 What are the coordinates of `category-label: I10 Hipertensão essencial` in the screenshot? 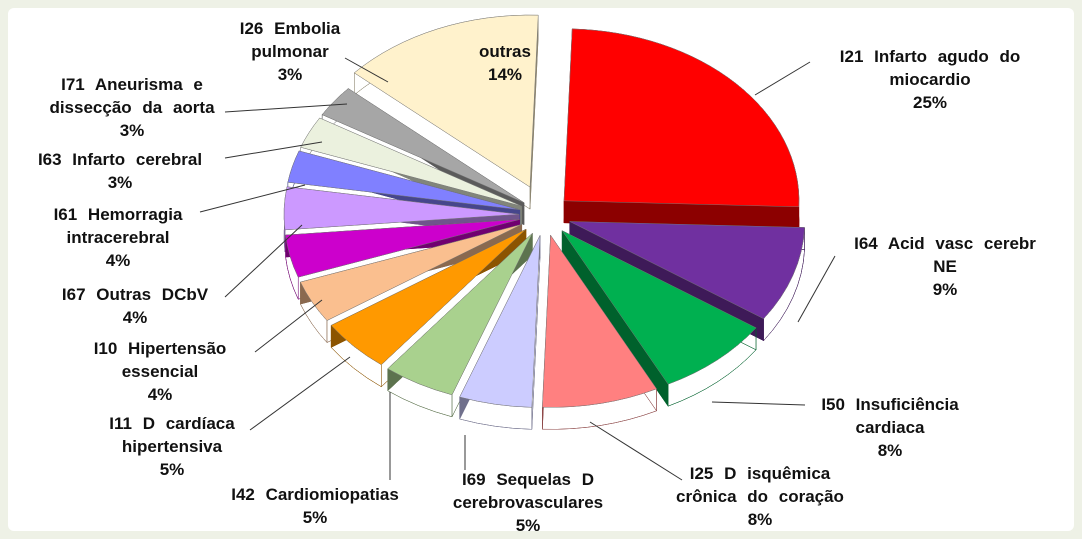 It's located at (160, 360).